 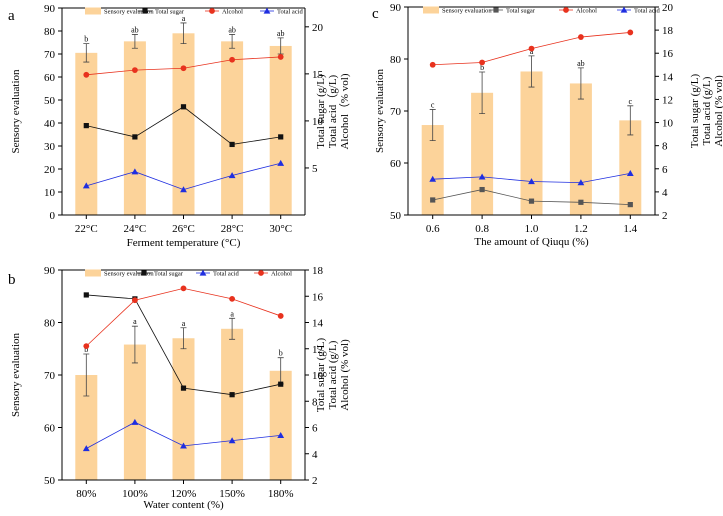 I want to click on y2-tick-label-b-7: 16, so click(x=318, y=297).